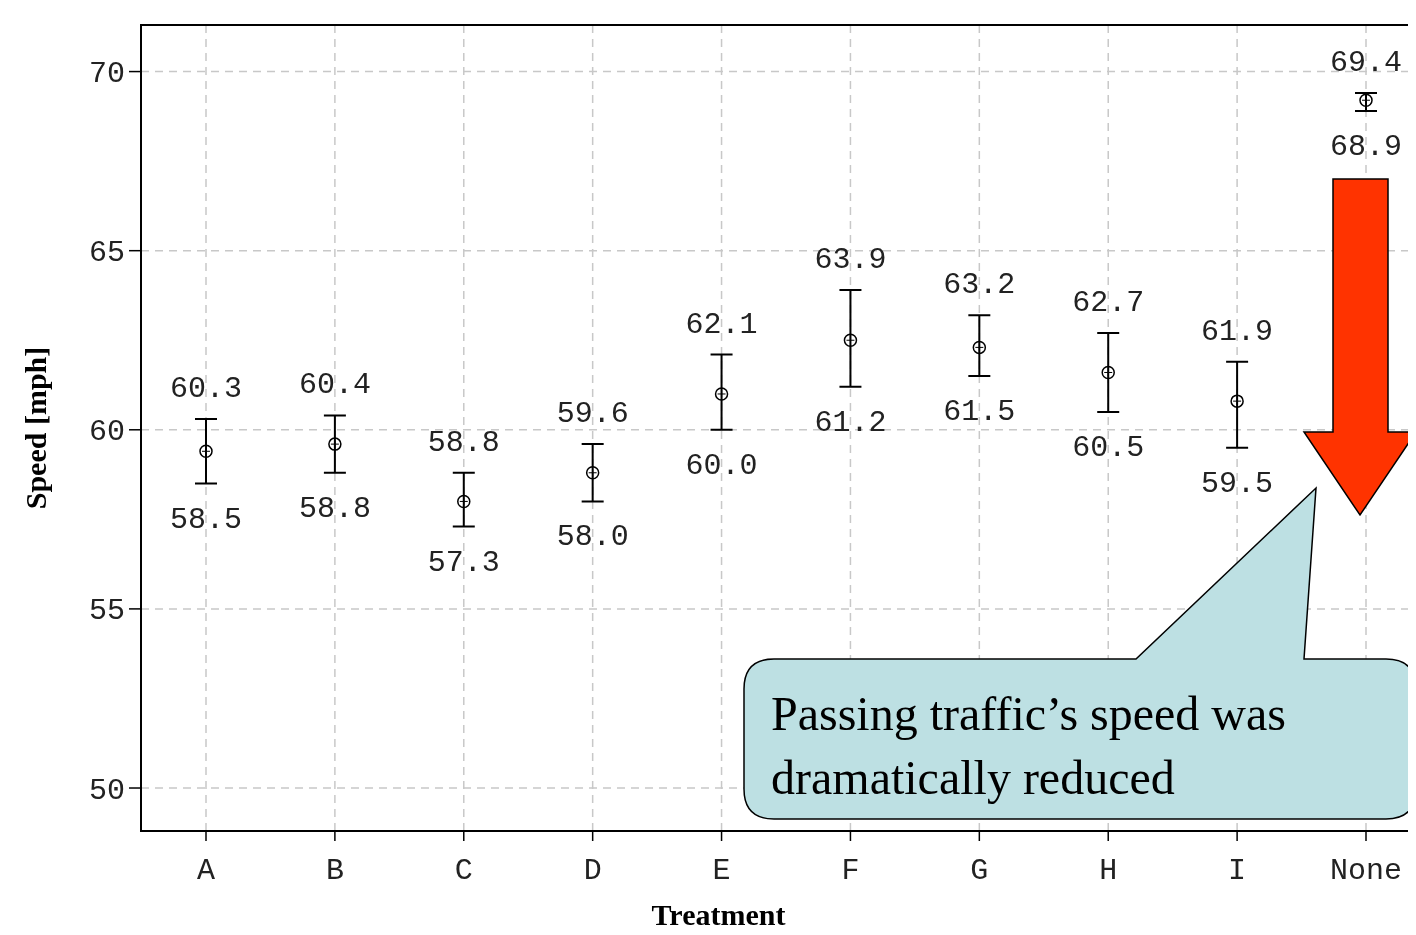 The width and height of the screenshot is (1416, 935). Describe the element at coordinates (721, 324) in the screenshot. I see `annotation: 62.1` at that location.